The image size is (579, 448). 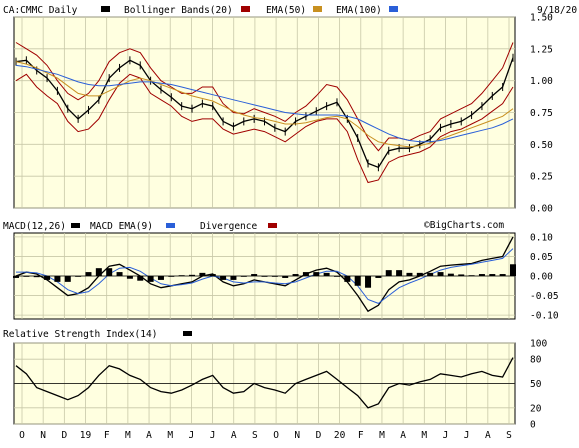 I want to click on price-y-axis: 1.50 1.25 1.00 0.75 0.50 0.25 0.00, so click(x=541, y=114).